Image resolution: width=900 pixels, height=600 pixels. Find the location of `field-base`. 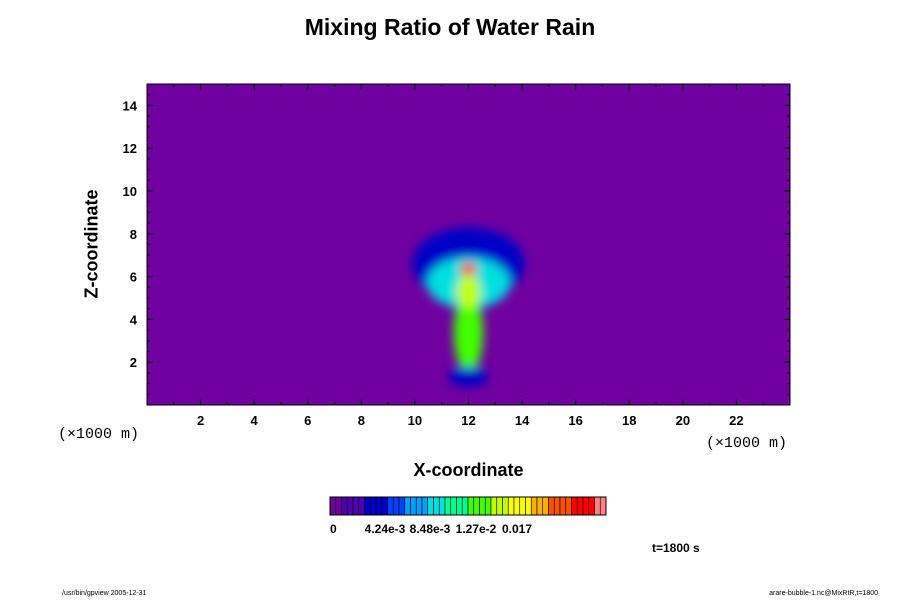

field-base is located at coordinates (468, 377).